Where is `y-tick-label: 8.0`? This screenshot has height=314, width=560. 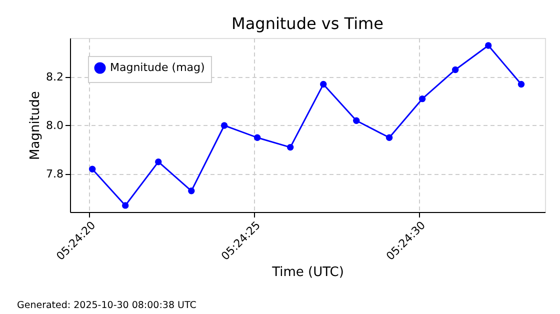 y-tick-label: 8.0 is located at coordinates (55, 125).